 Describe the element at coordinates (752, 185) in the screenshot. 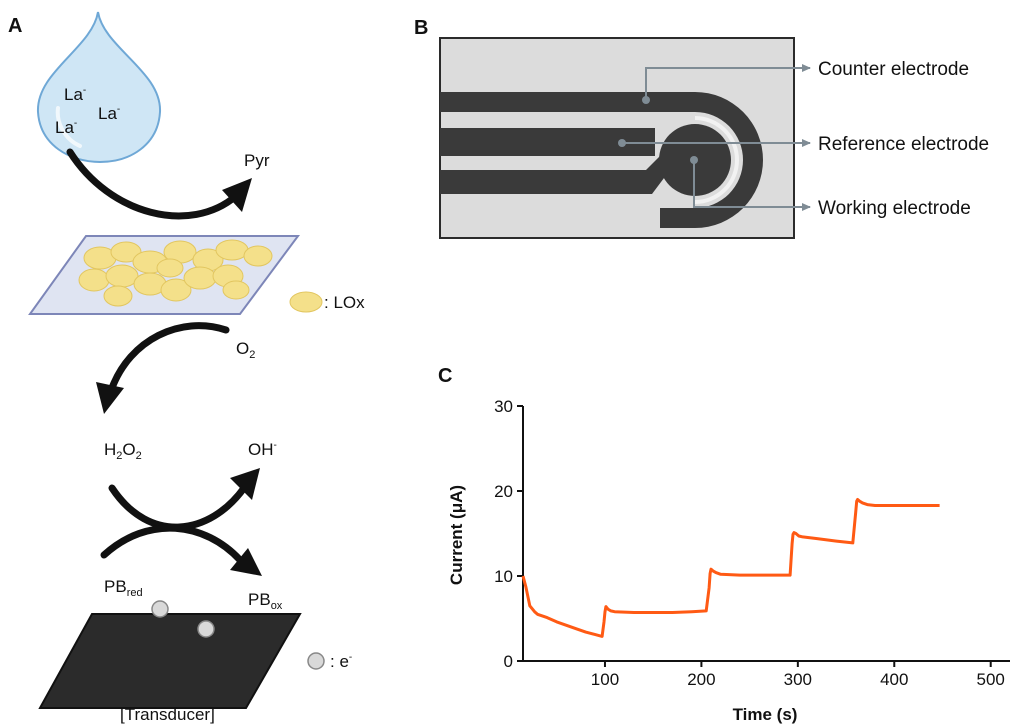

I see `working-pointer-line` at that location.